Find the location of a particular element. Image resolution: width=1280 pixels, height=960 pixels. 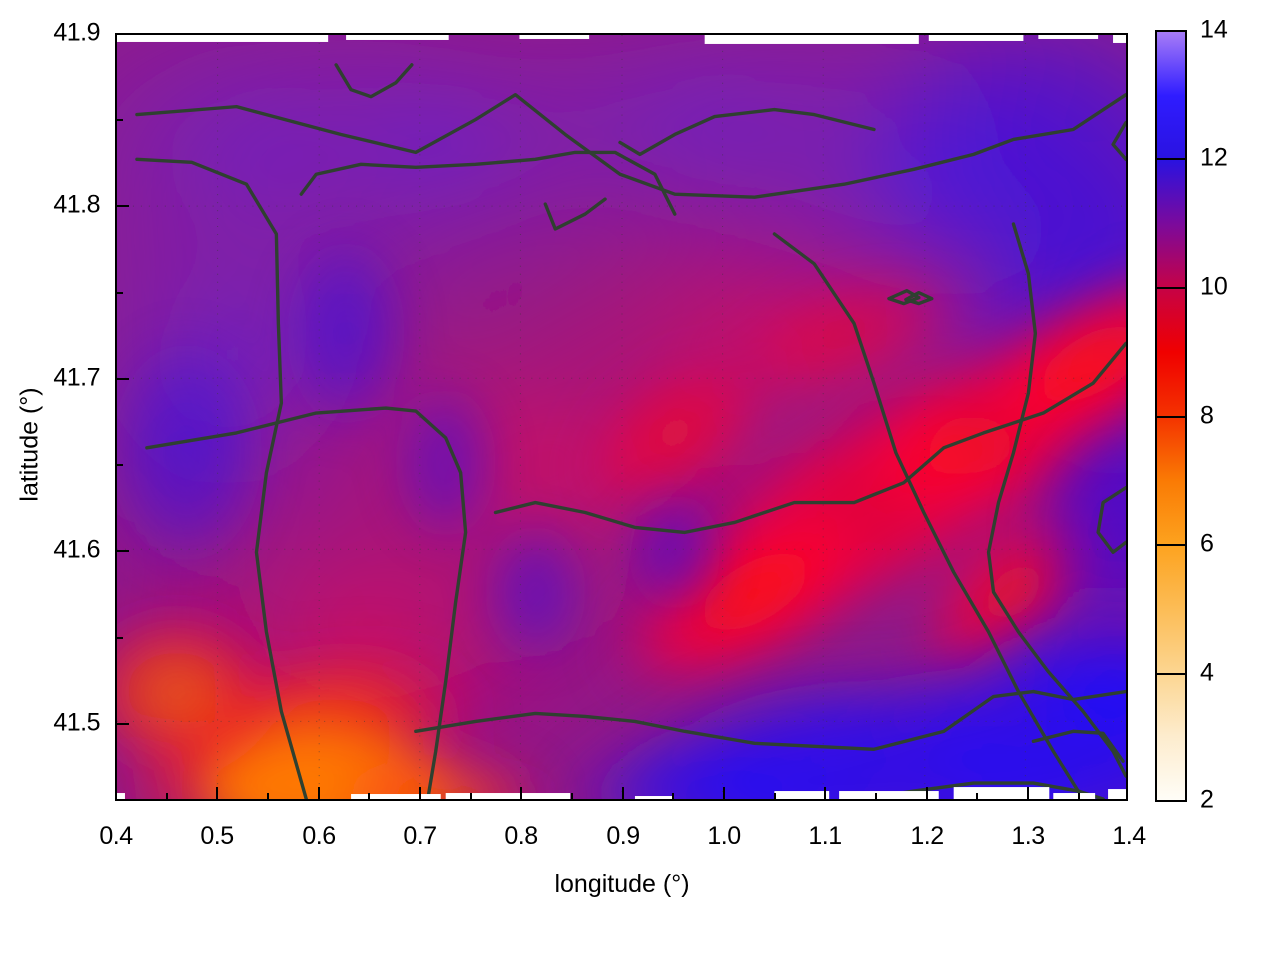

xtick-1.25 is located at coordinates (977, 797).